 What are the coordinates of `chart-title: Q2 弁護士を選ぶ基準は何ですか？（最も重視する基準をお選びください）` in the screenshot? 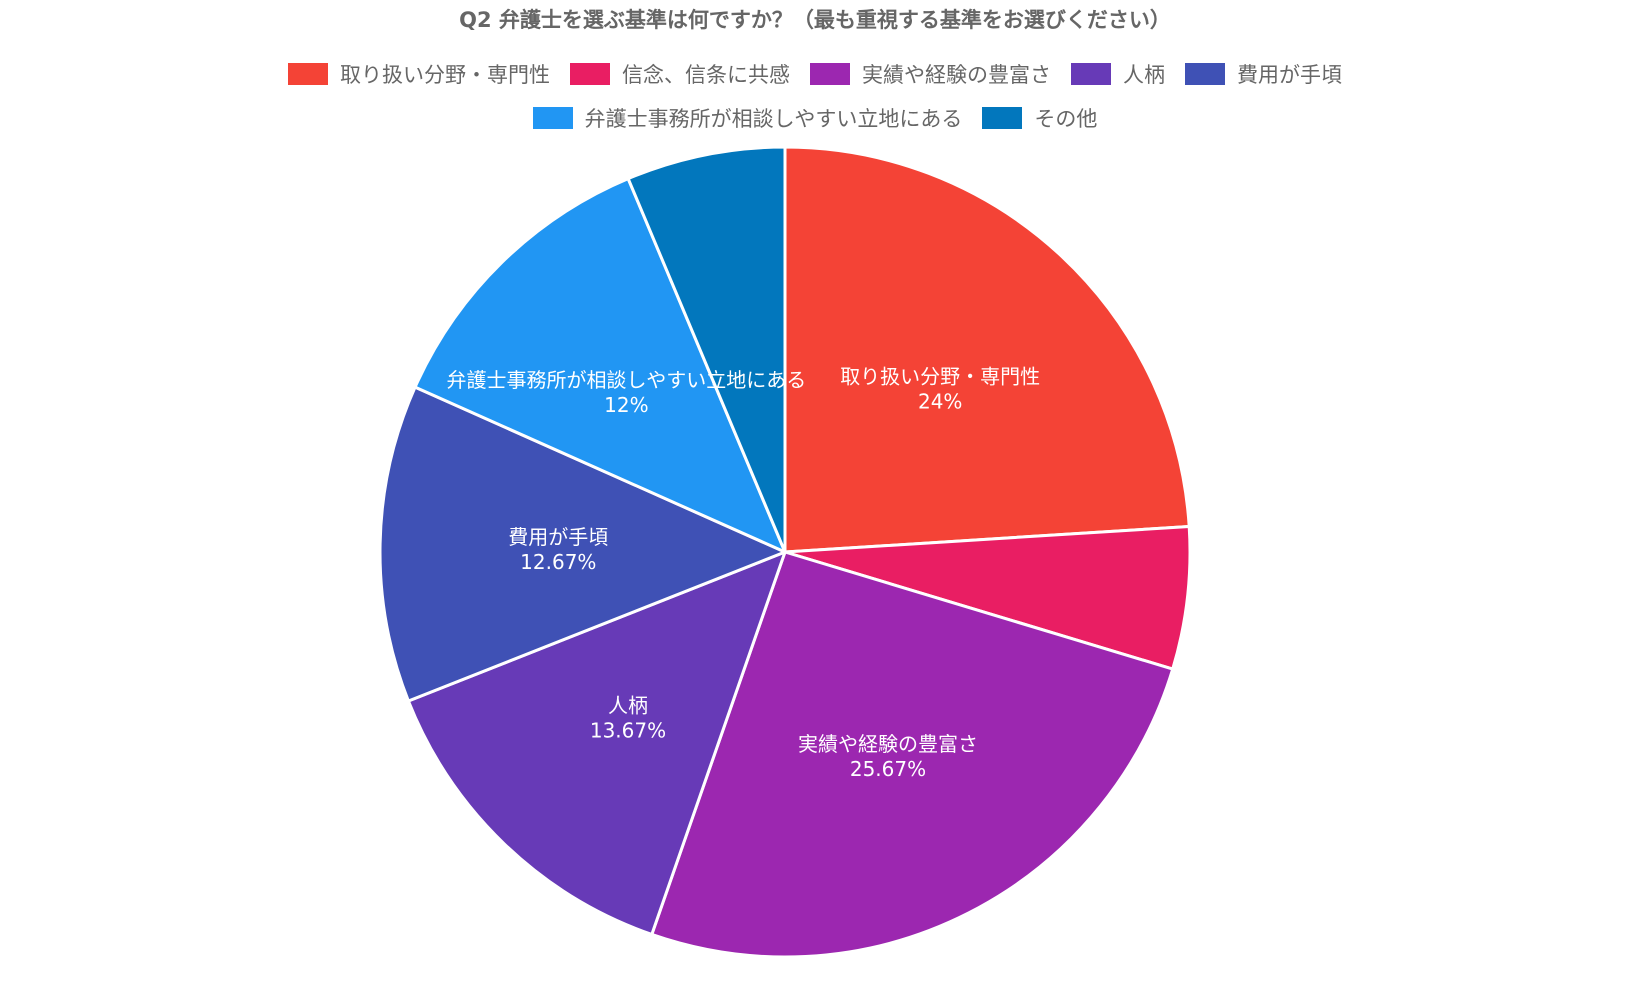 It's located at (815, 20).